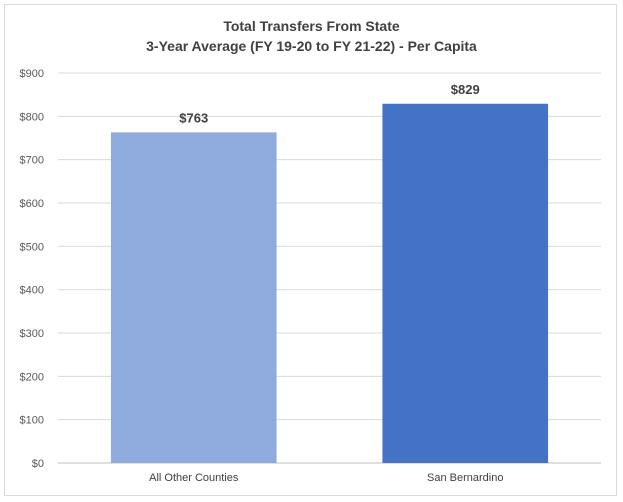 Image resolution: width=623 pixels, height=502 pixels. I want to click on category-labels: All Other Counties San Bernardino, so click(326, 478).